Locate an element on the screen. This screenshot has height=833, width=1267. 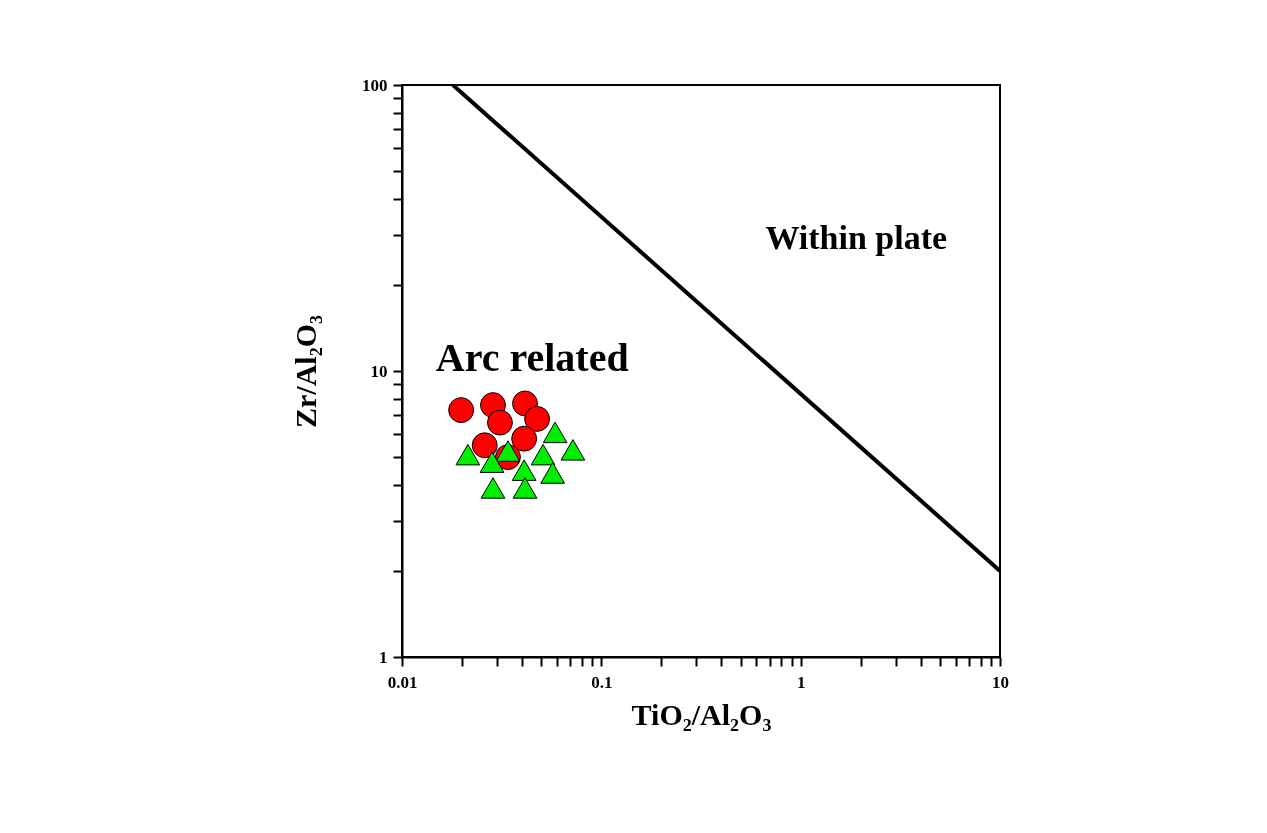
y-tick-label: 10 is located at coordinates (379, 371).